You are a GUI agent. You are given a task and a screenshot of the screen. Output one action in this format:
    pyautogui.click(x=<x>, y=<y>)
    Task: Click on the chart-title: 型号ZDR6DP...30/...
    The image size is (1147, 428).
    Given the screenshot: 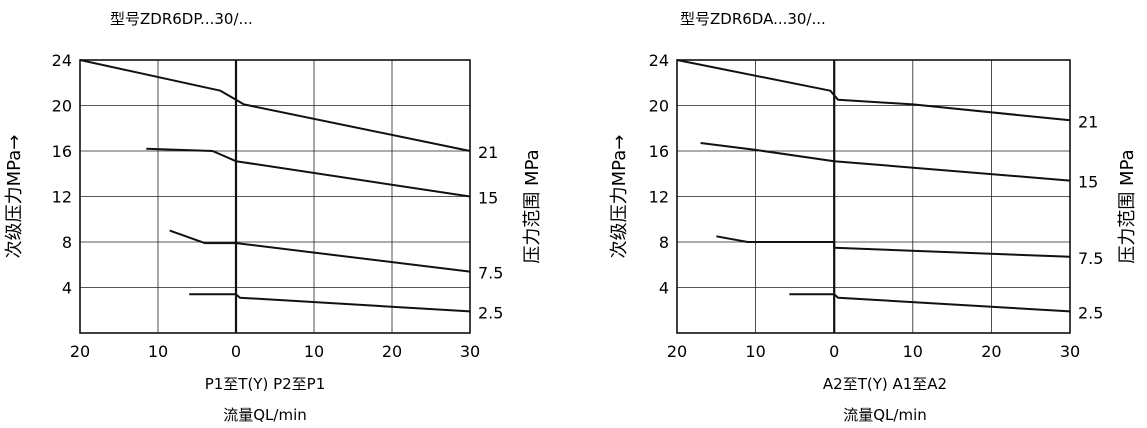 What is the action you would take?
    pyautogui.click(x=181, y=19)
    